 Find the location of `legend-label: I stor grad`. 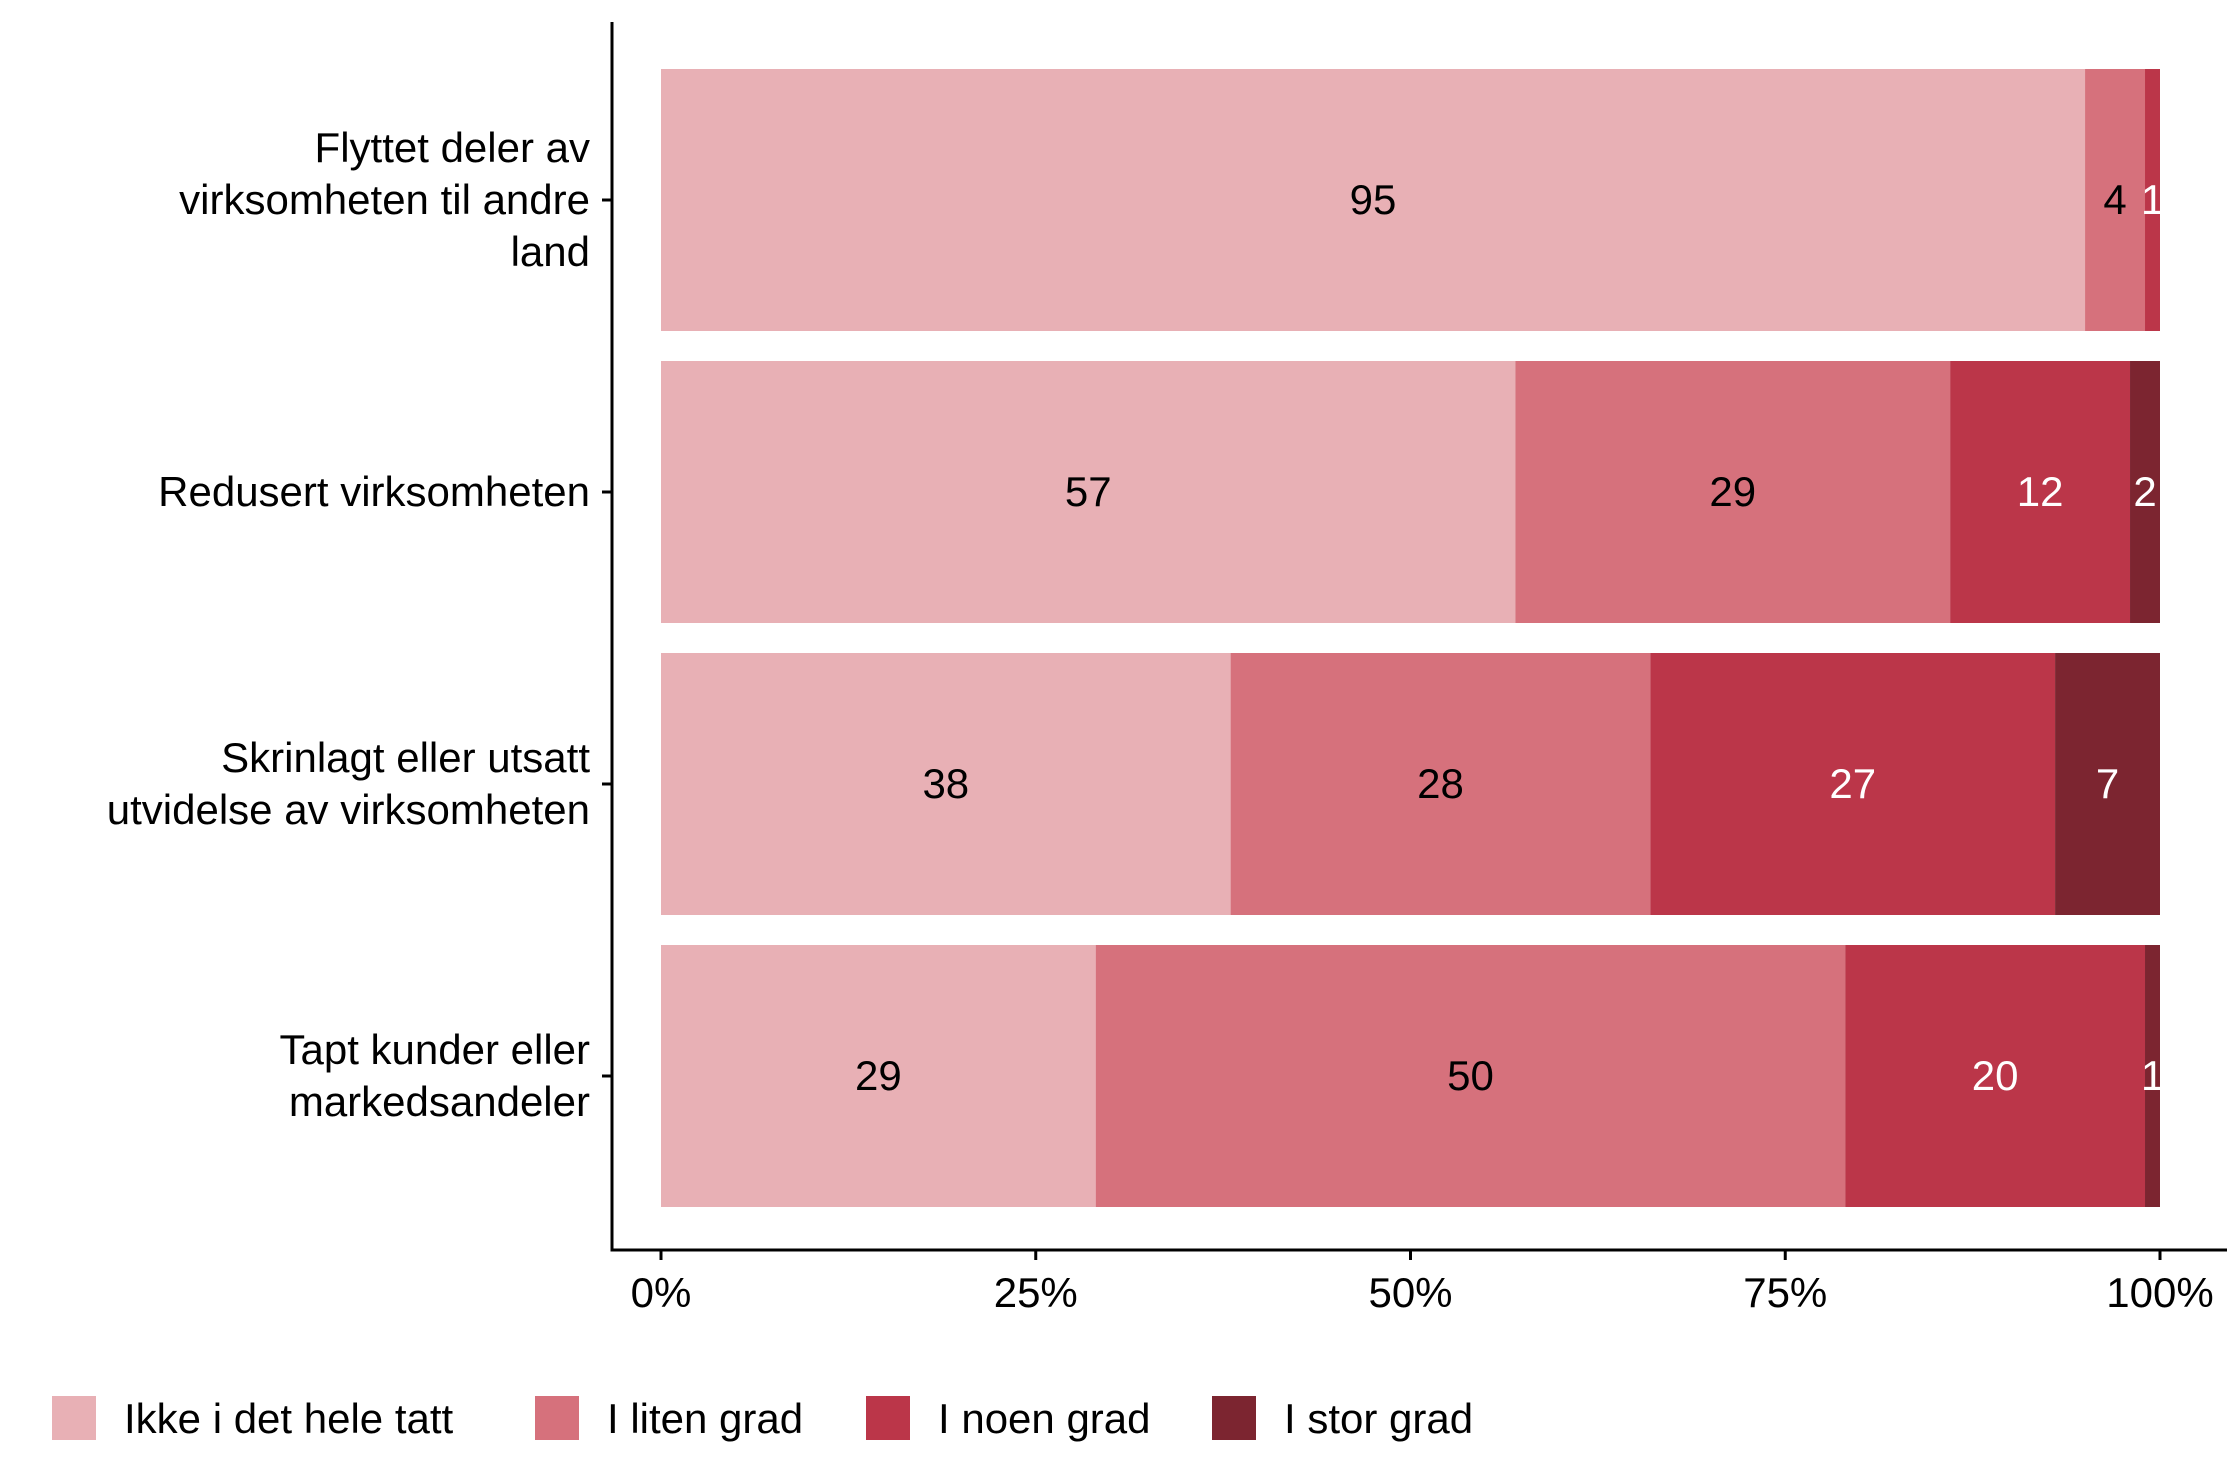

legend-label: I stor grad is located at coordinates (1378, 1418).